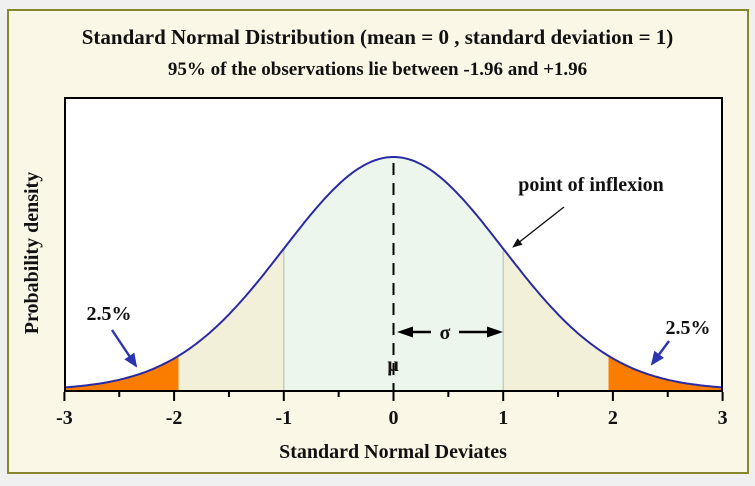 The height and width of the screenshot is (486, 755). I want to click on x-tick-label: -1, so click(283, 418).